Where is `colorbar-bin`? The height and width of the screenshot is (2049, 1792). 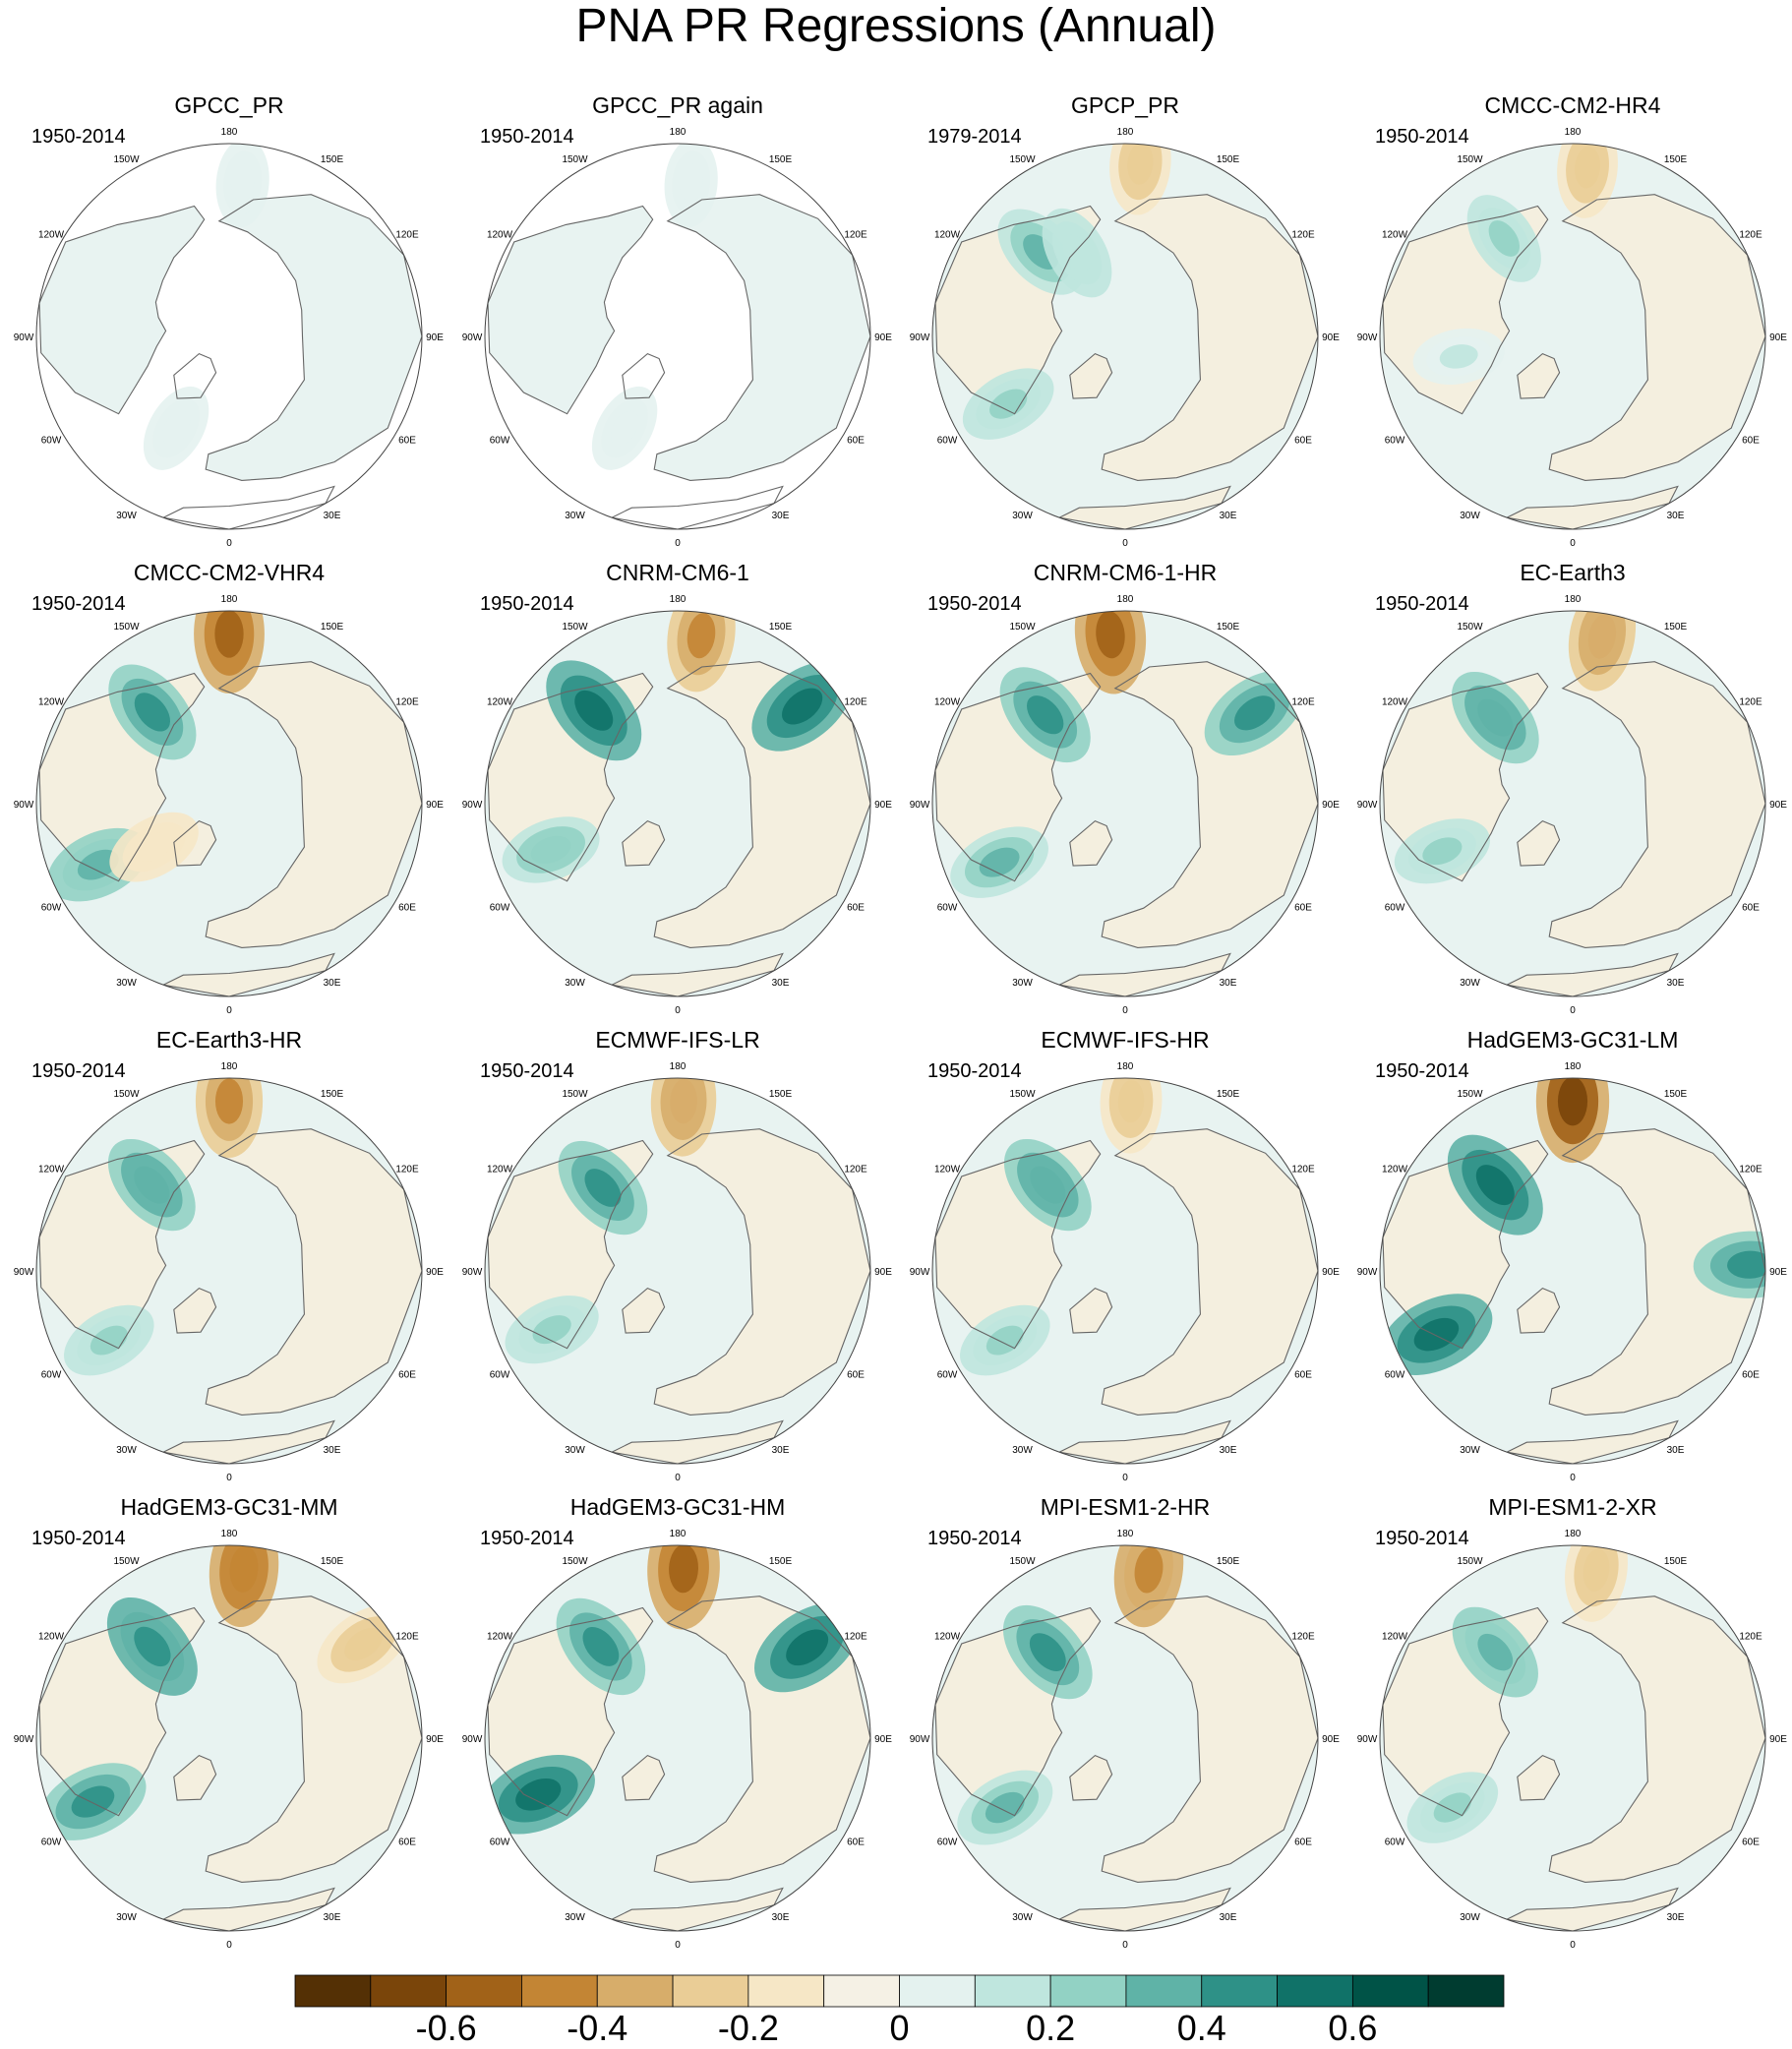
colorbar-bin is located at coordinates (937, 1991).